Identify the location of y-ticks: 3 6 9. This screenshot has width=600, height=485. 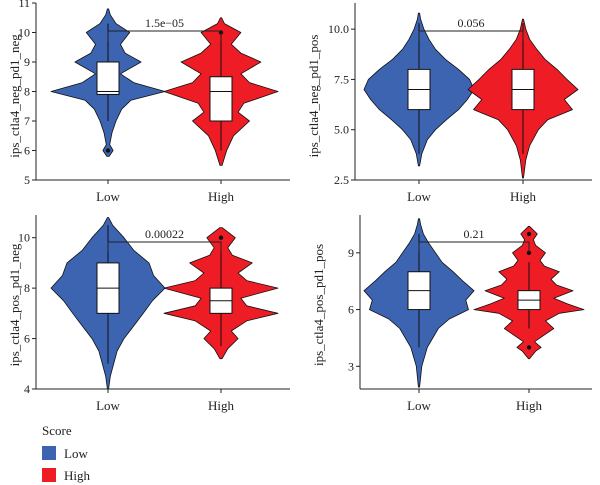
(354, 309).